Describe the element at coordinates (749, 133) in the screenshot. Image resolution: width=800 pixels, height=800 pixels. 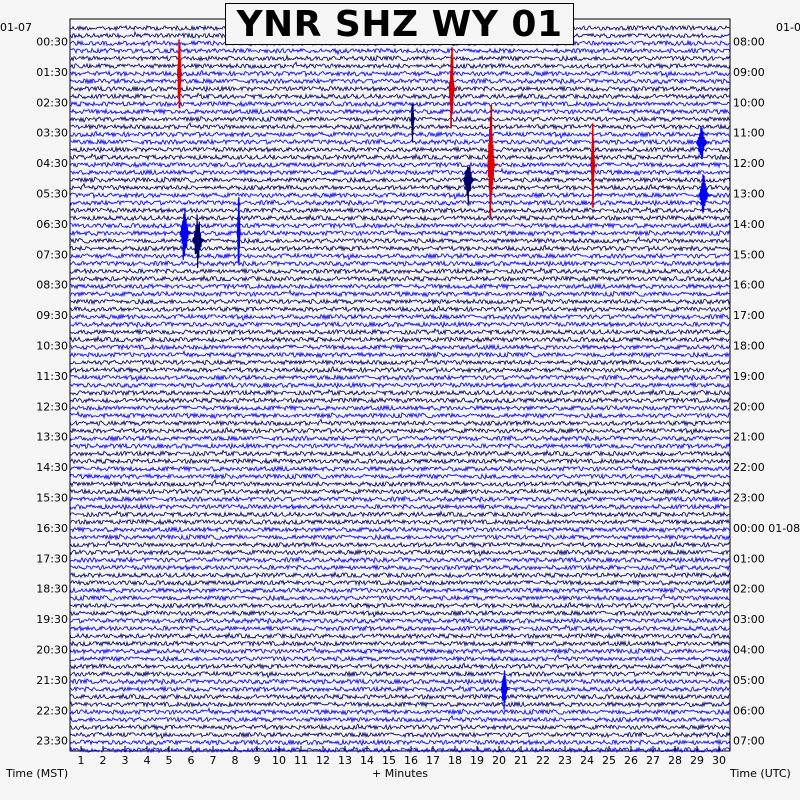
I see `right-hour-label-3: 11:00` at that location.